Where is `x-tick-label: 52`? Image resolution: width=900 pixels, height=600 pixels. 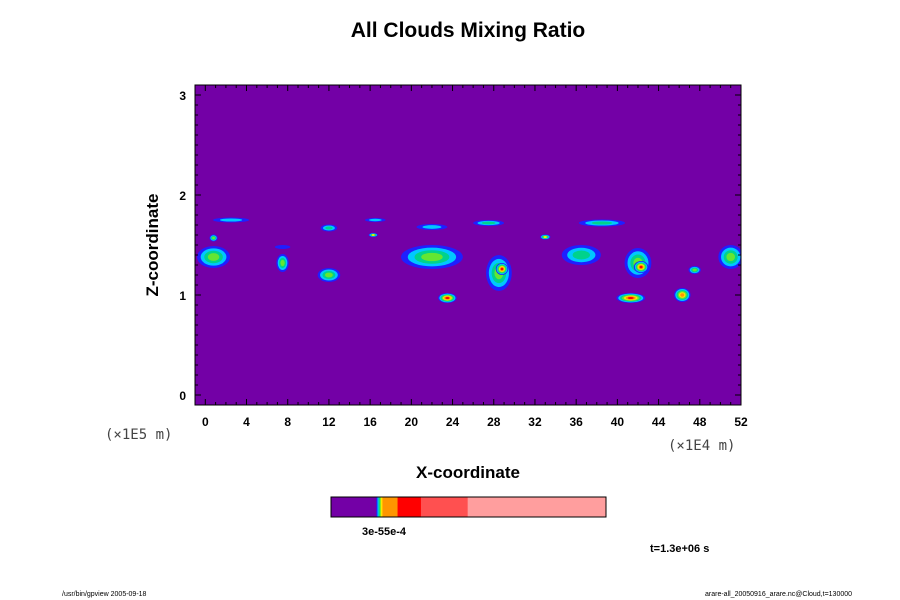
x-tick-label: 52 is located at coordinates (741, 422).